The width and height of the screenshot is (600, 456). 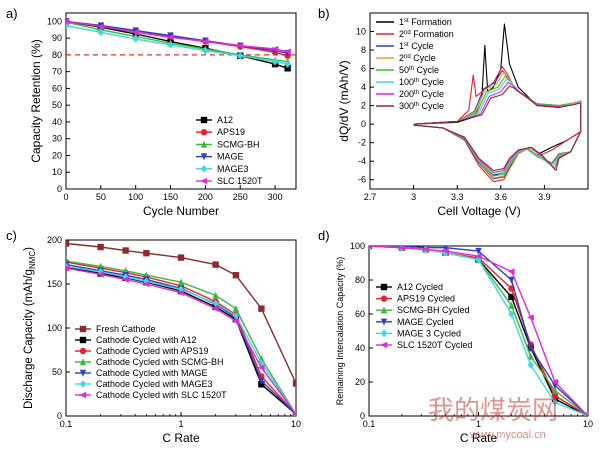 What do you see at coordinates (479, 438) in the screenshot?
I see `x-axis-title-d: C Rate` at bounding box center [479, 438].